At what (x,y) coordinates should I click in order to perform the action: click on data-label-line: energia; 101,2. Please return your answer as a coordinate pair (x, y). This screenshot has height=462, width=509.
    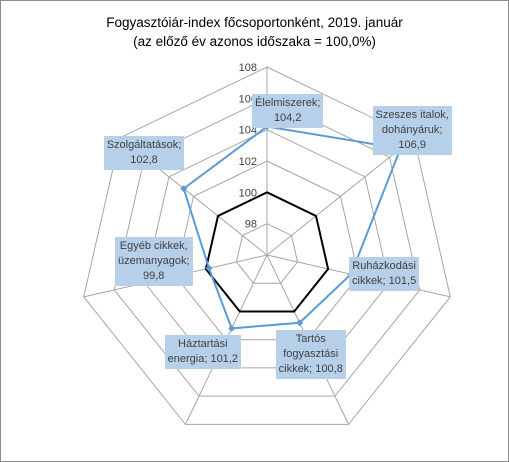
    Looking at the image, I should click on (202, 359).